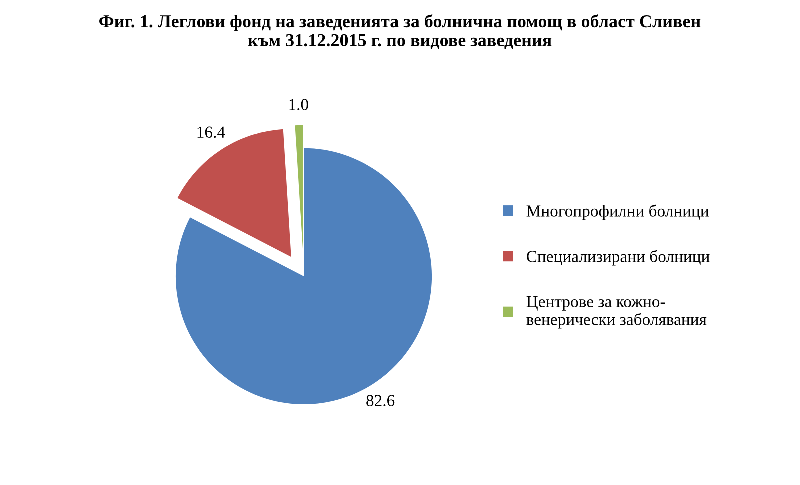  Describe the element at coordinates (617, 212) in the screenshot. I see `legend-label: Многопрофилни болници` at that location.